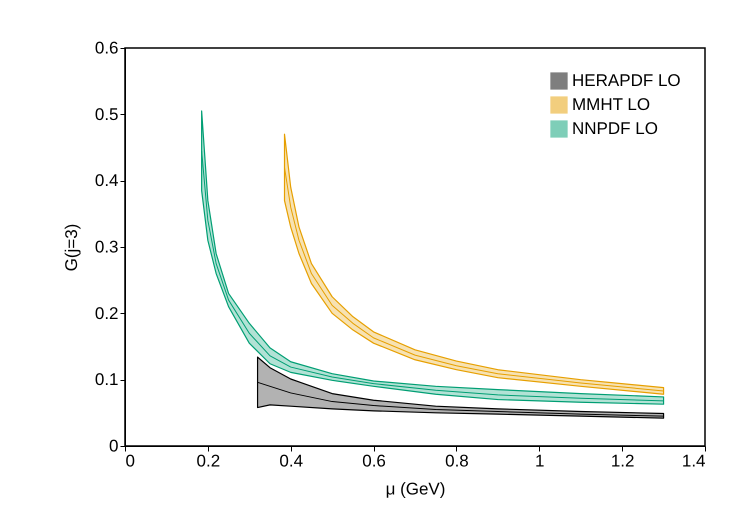 The height and width of the screenshot is (525, 750). What do you see at coordinates (106, 48) in the screenshot?
I see `y-tick-label: 0.6` at bounding box center [106, 48].